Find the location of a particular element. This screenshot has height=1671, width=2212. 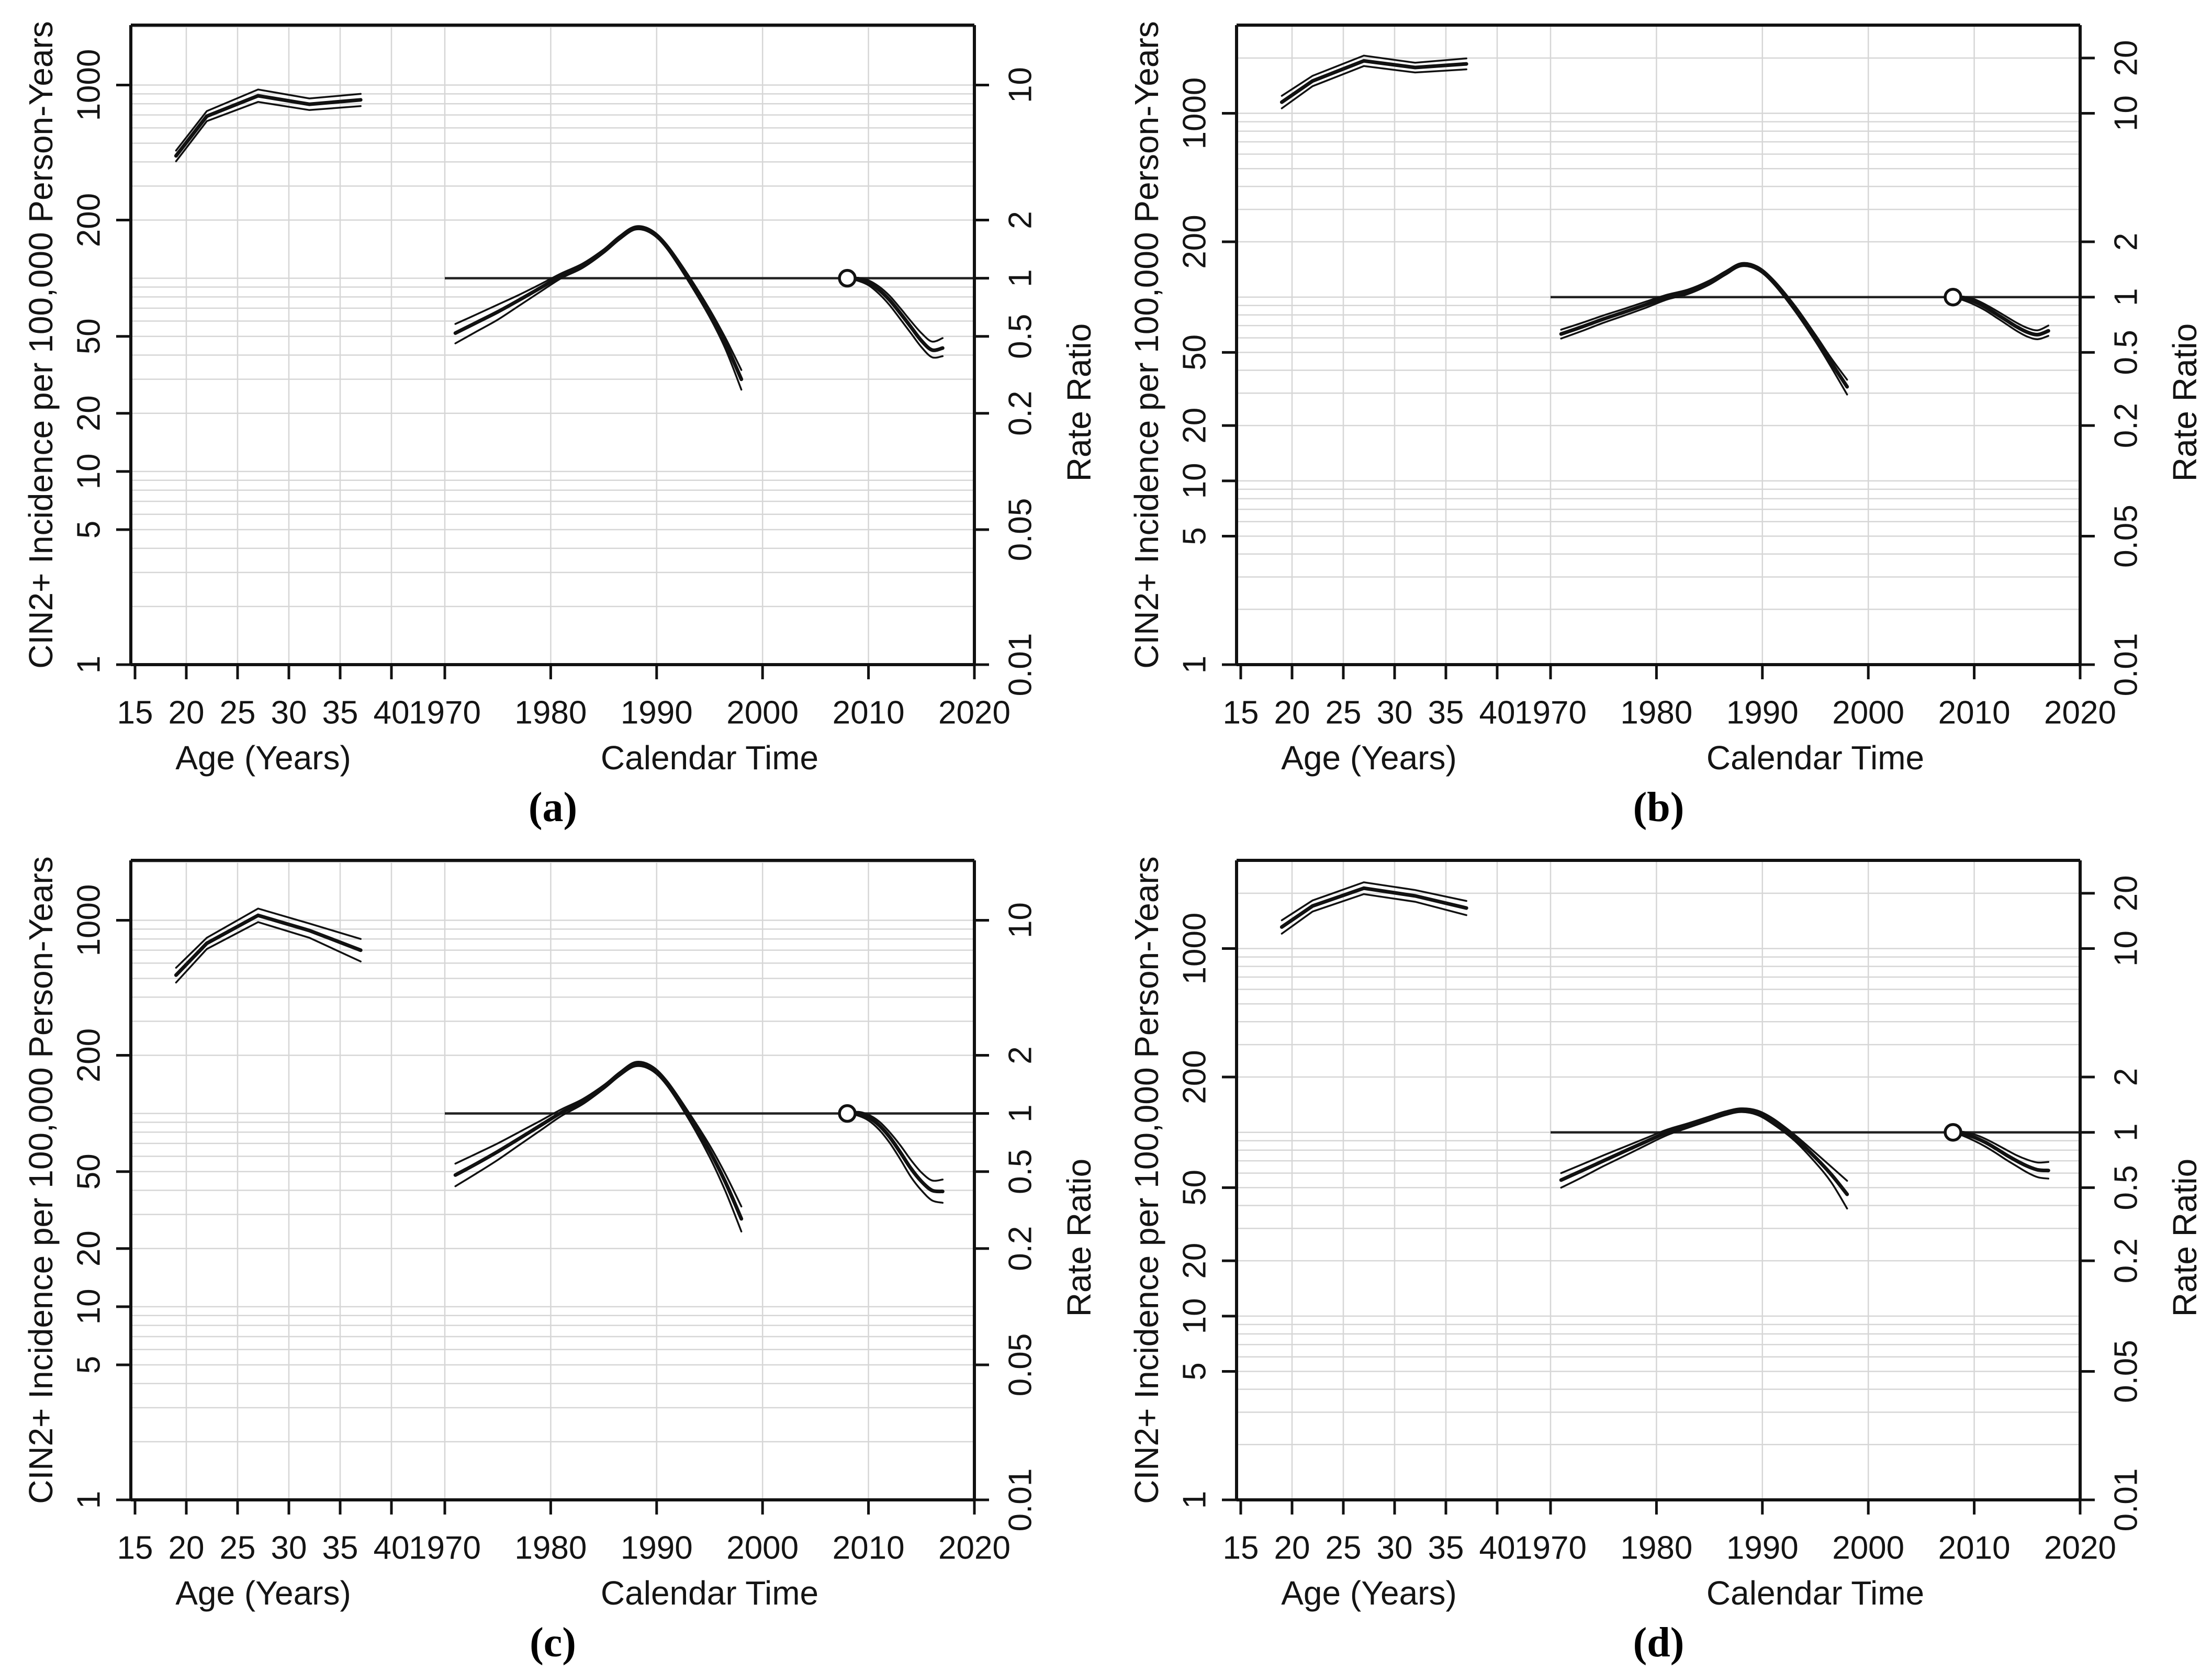

age-axis-title: Age (Years) is located at coordinates (263, 1593).